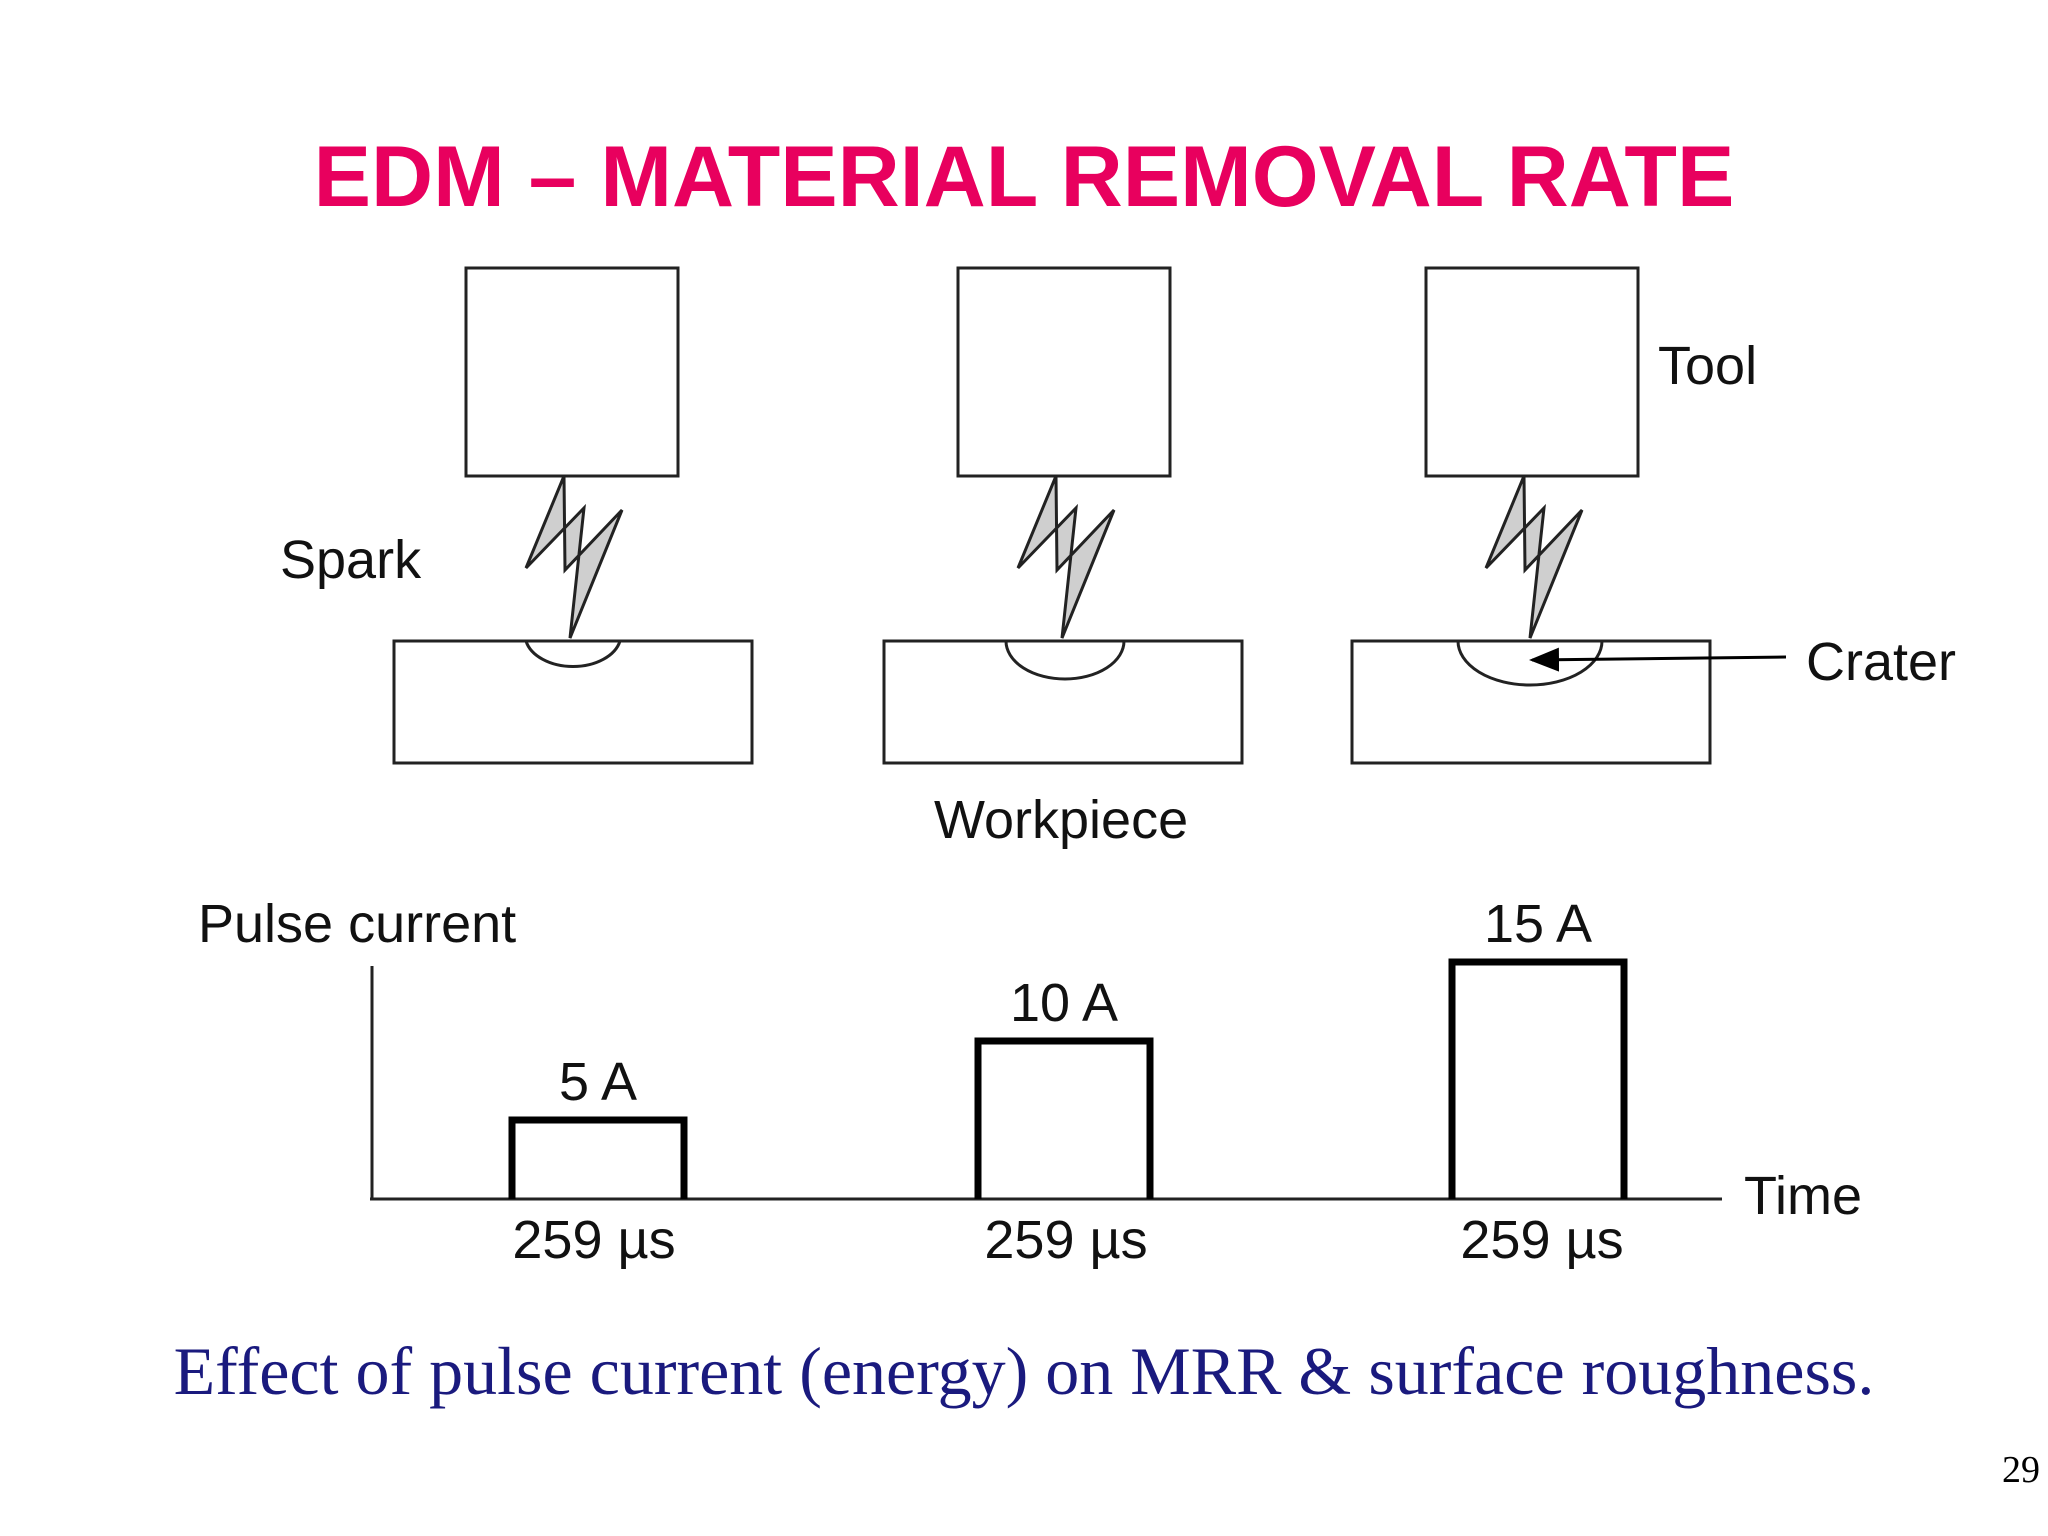 This screenshot has width=2048, height=1536. Describe the element at coordinates (593, 1240) in the screenshot. I see `pulse-duration-label-1: 259 µs` at that location.